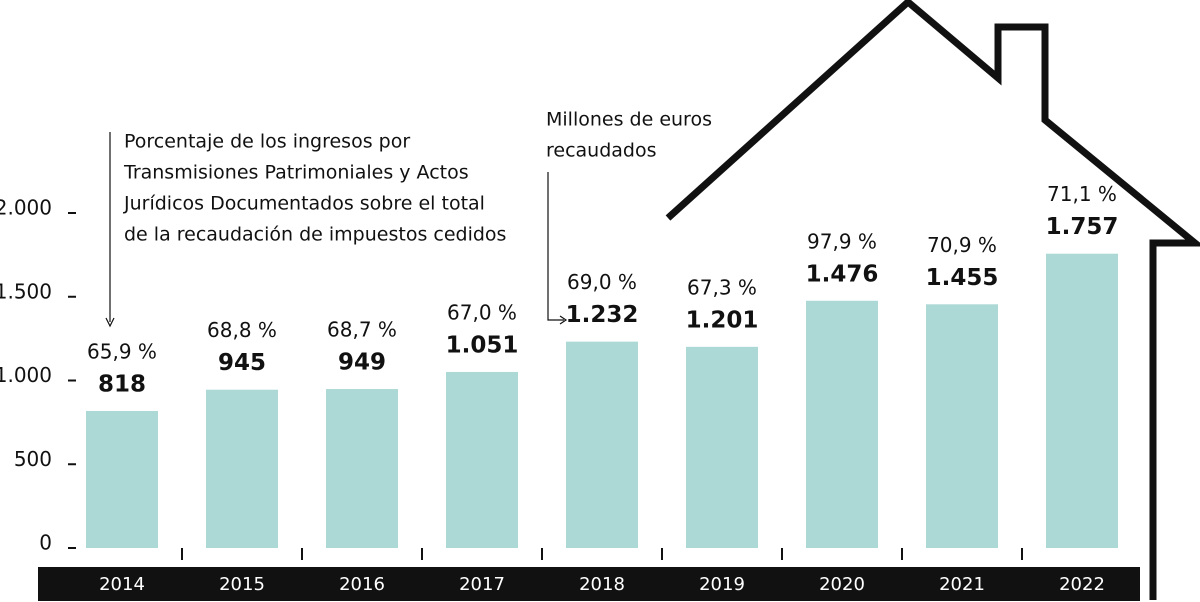  I want to click on annotation: Porcentaje de los ingresos por, so click(267, 142).